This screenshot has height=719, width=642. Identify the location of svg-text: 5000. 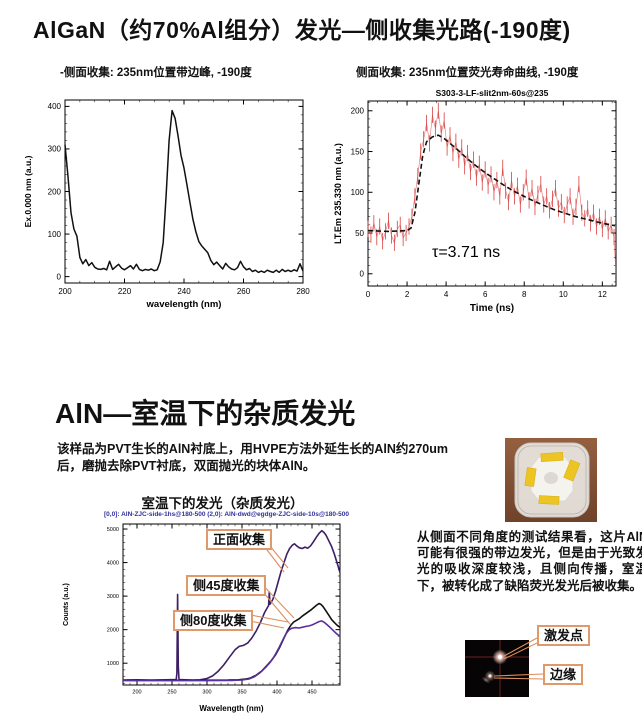
(113, 530).